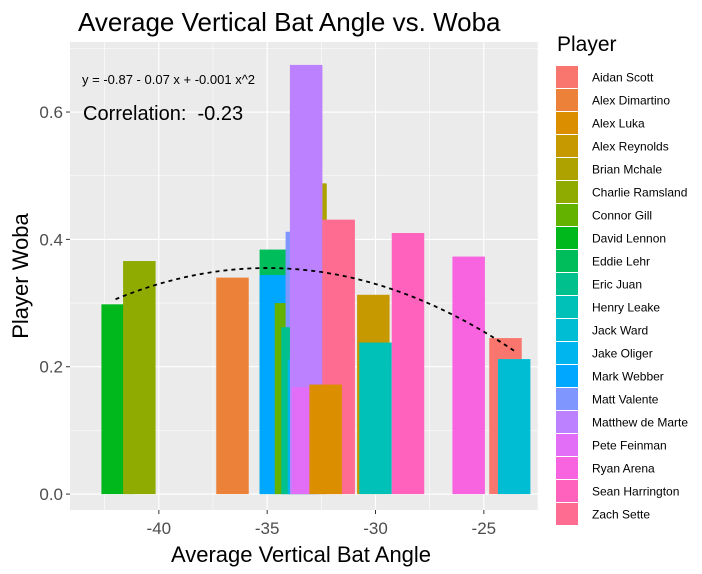 The image size is (702, 574). Describe the element at coordinates (315, 309) in the screenshot. I see `trend-line` at that location.